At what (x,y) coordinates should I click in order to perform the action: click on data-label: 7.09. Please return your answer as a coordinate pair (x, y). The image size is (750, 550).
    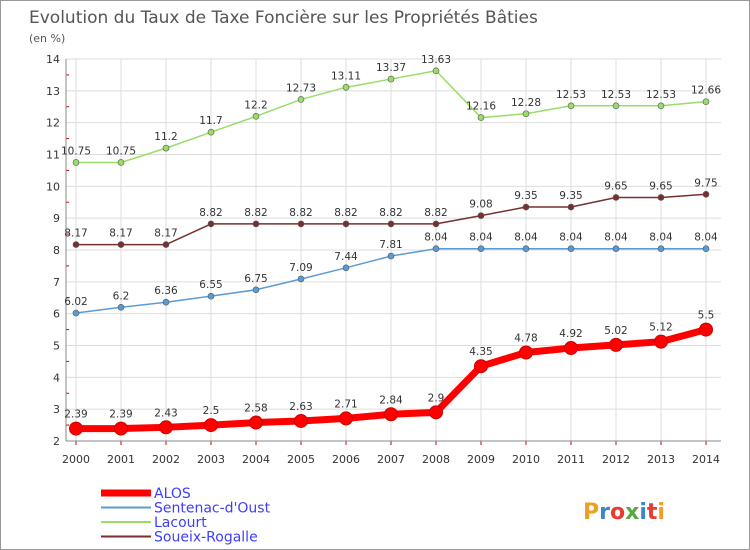
    Looking at the image, I should click on (300, 268).